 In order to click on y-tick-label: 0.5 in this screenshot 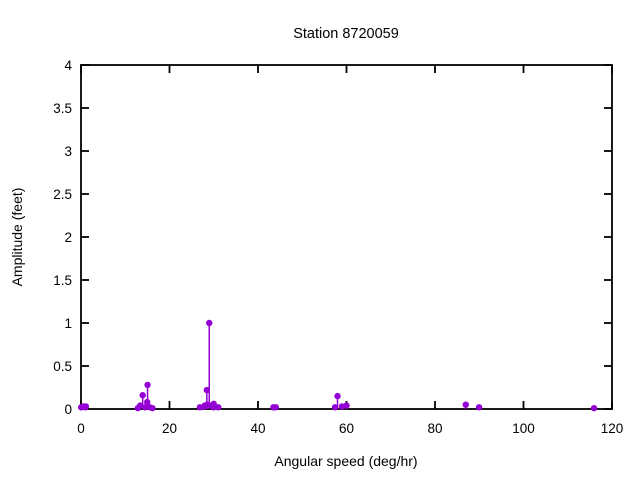, I will do `click(62, 366)`.